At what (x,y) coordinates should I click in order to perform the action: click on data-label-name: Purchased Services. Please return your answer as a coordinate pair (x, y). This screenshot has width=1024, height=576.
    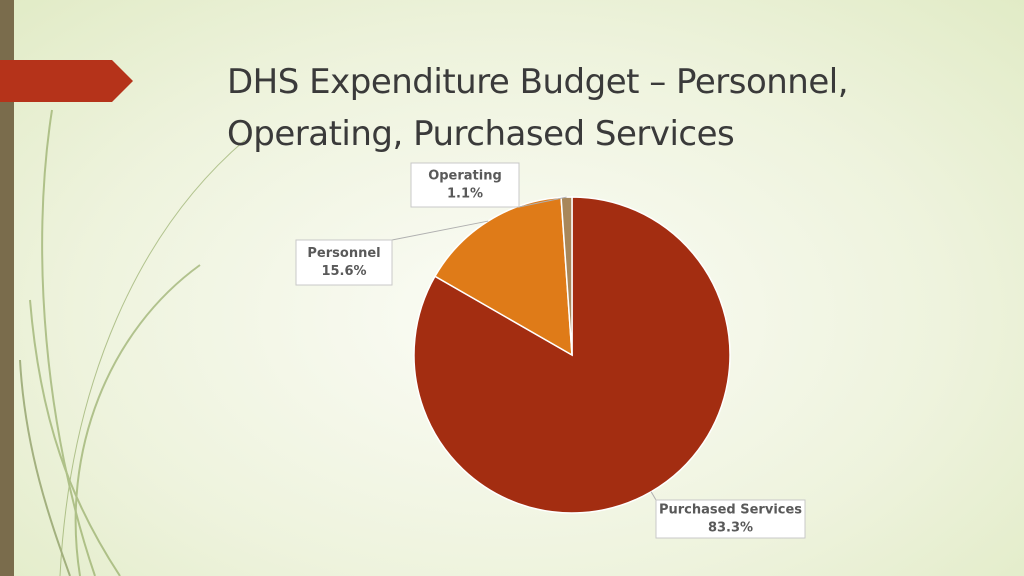
    Looking at the image, I should click on (730, 510).